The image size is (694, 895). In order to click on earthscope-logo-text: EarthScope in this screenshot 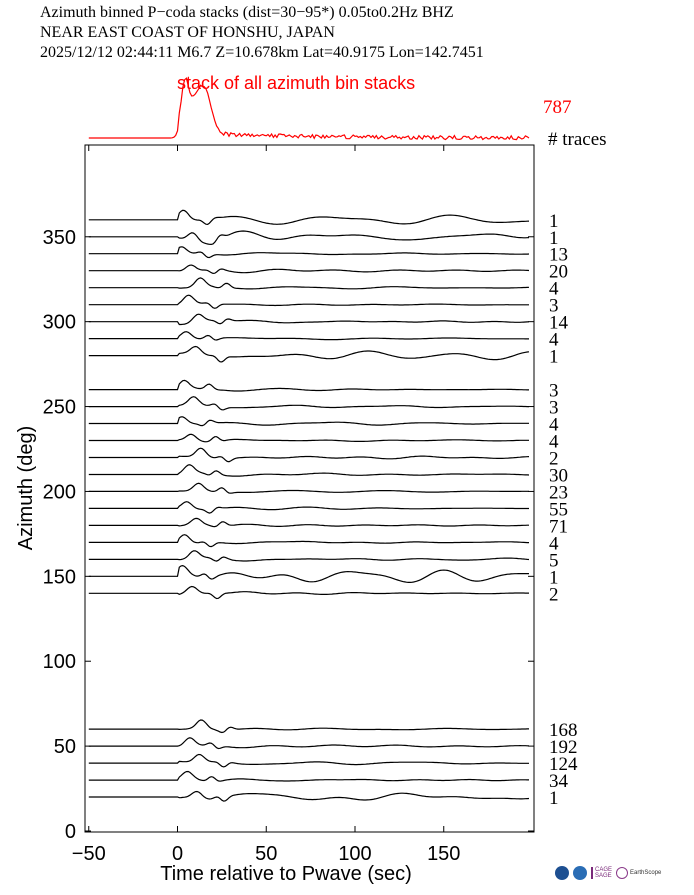, I will do `click(646, 873)`.